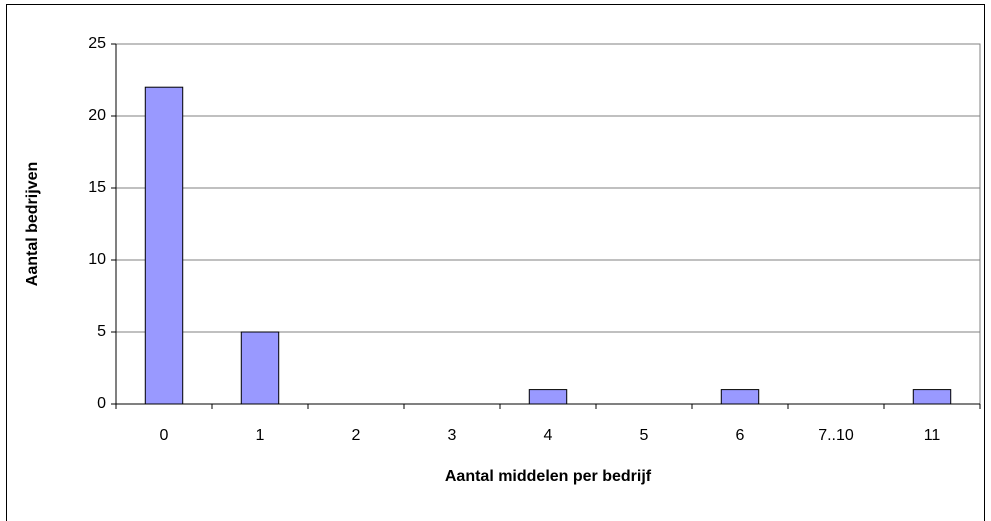 The width and height of the screenshot is (991, 521). I want to click on x-tick-label: 3, so click(452, 435).